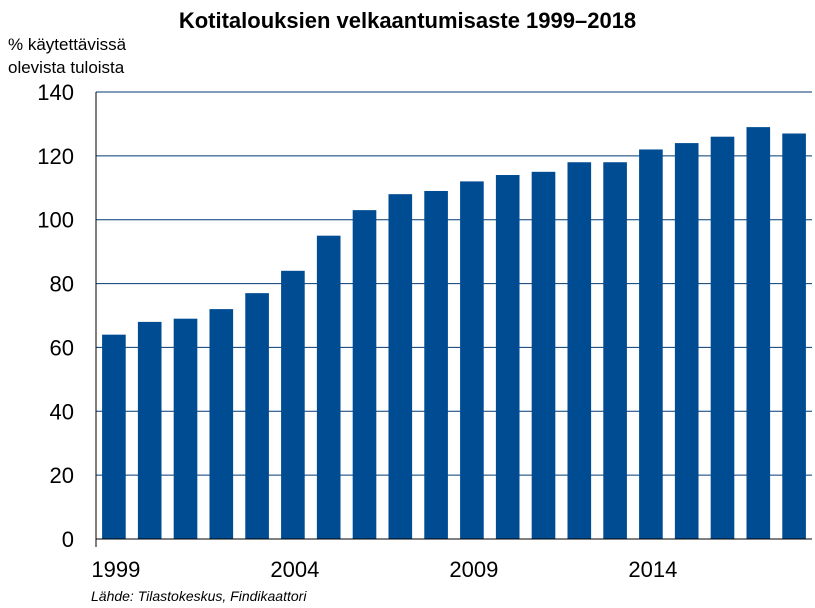  What do you see at coordinates (436, 364) in the screenshot?
I see `bar-2008` at bounding box center [436, 364].